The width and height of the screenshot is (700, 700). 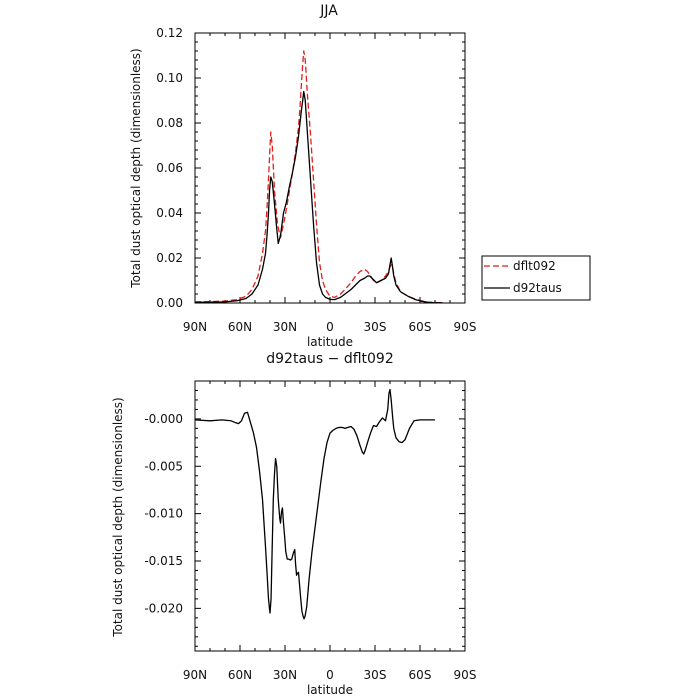 I want to click on legend-label-d92taus: d92taus, so click(x=537, y=288).